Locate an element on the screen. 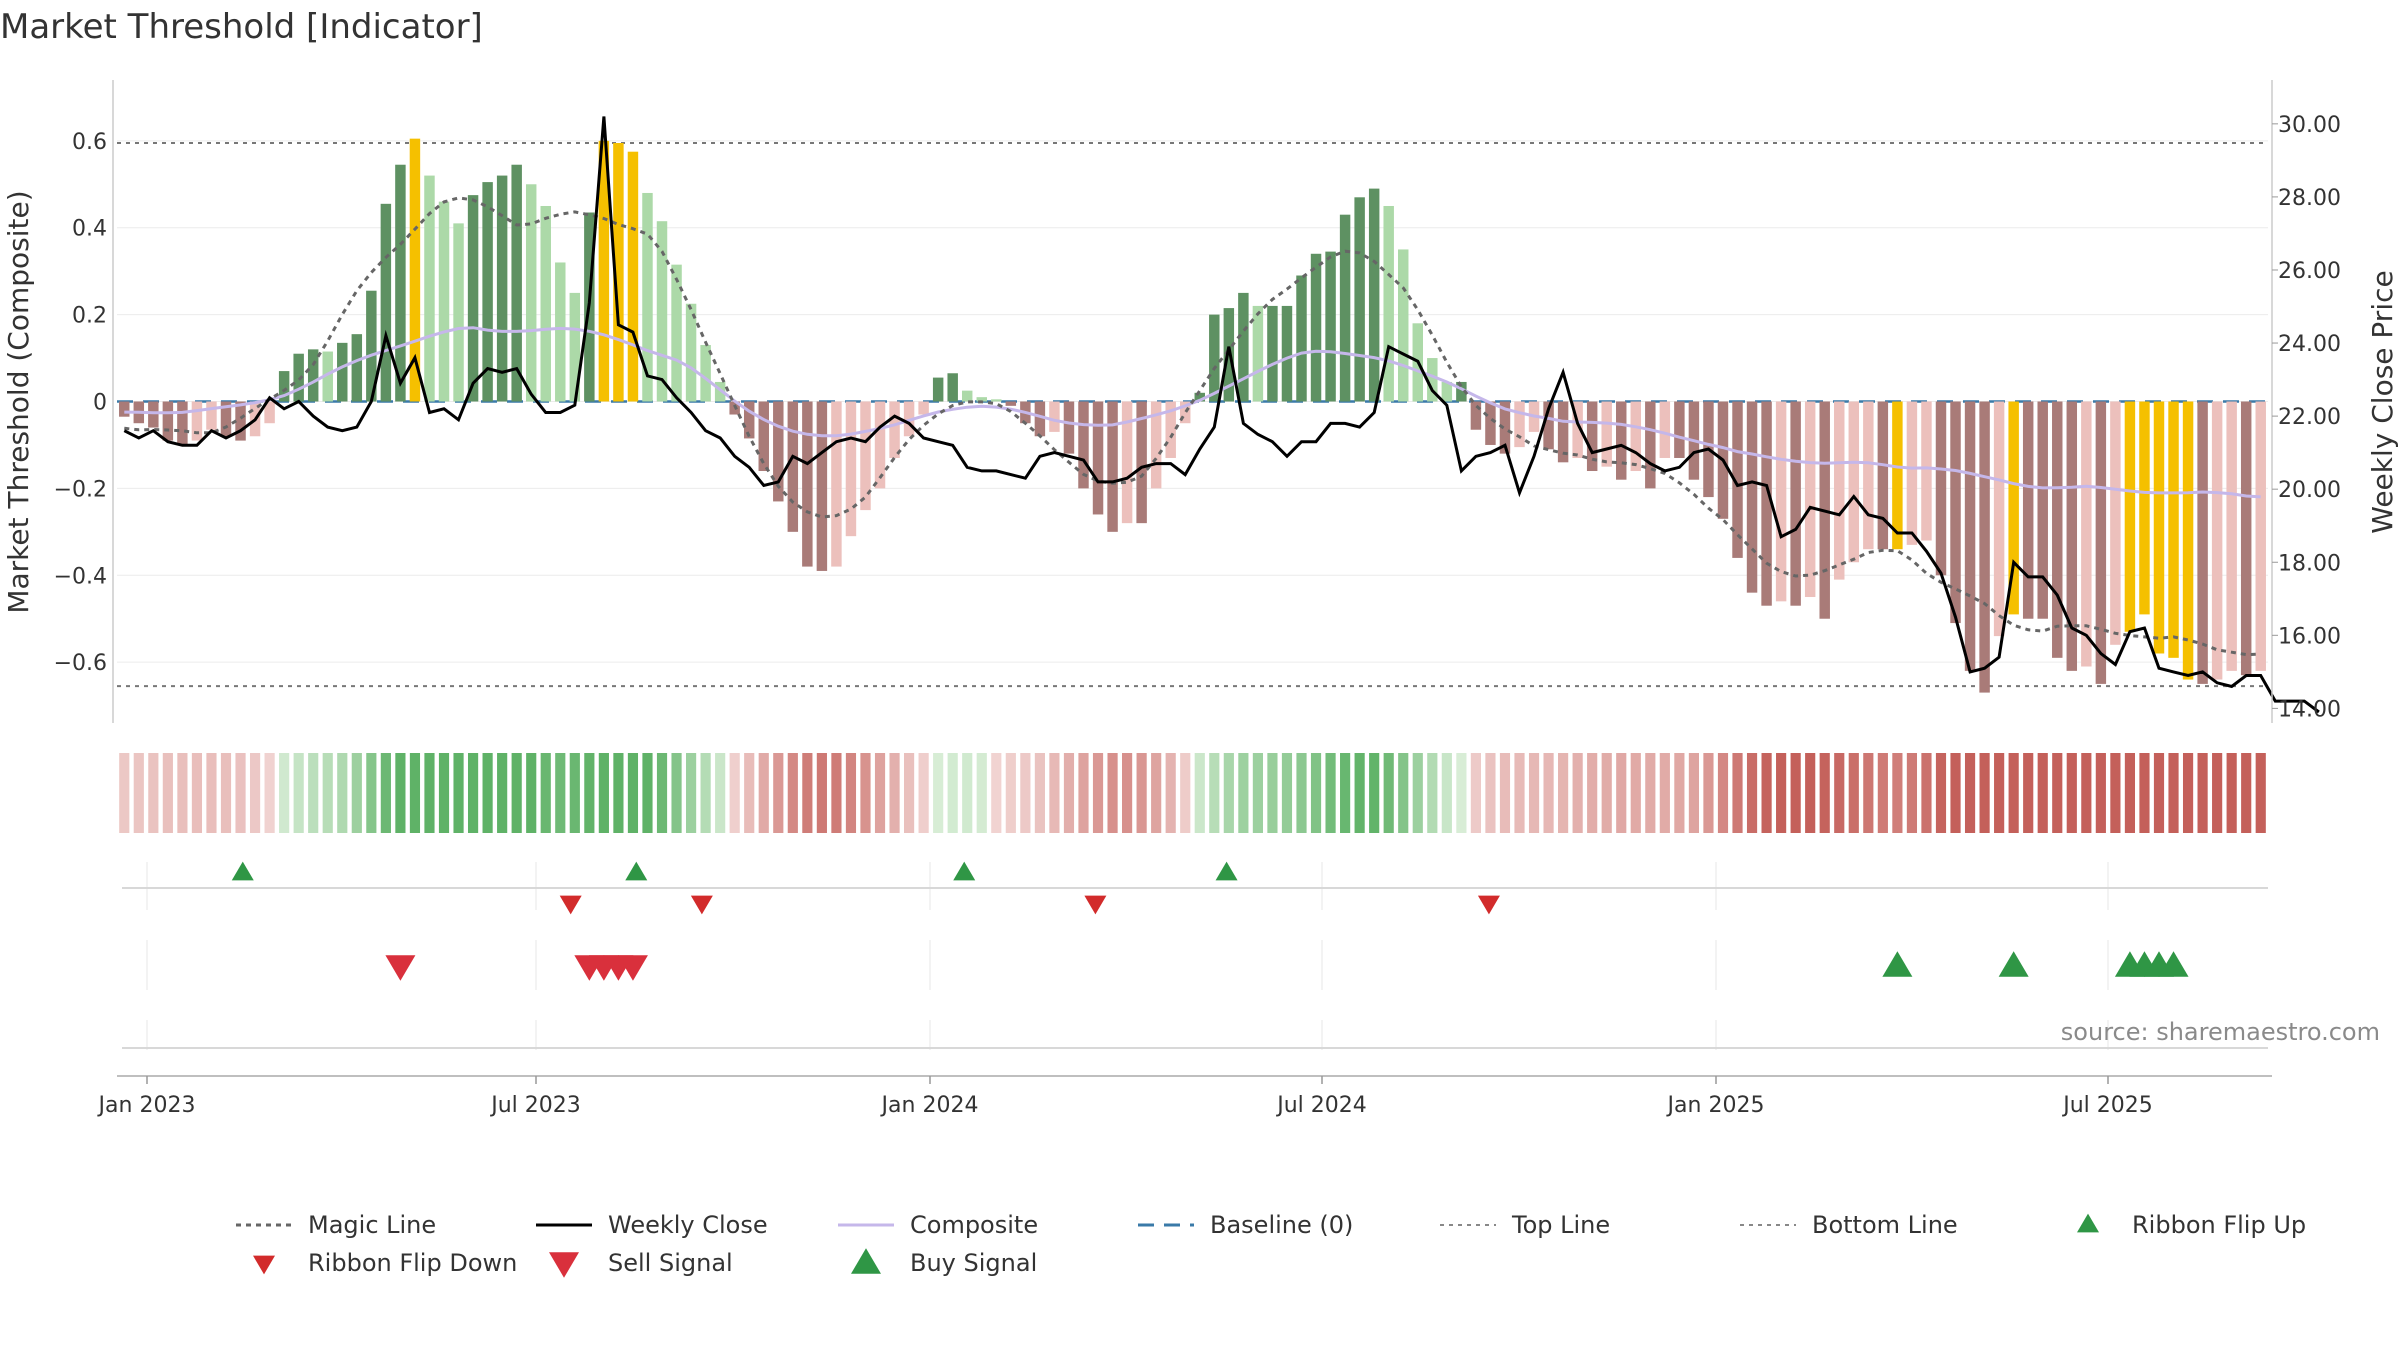 This screenshot has height=1350, width=2400. legend-label: Sell Signal is located at coordinates (670, 1263).